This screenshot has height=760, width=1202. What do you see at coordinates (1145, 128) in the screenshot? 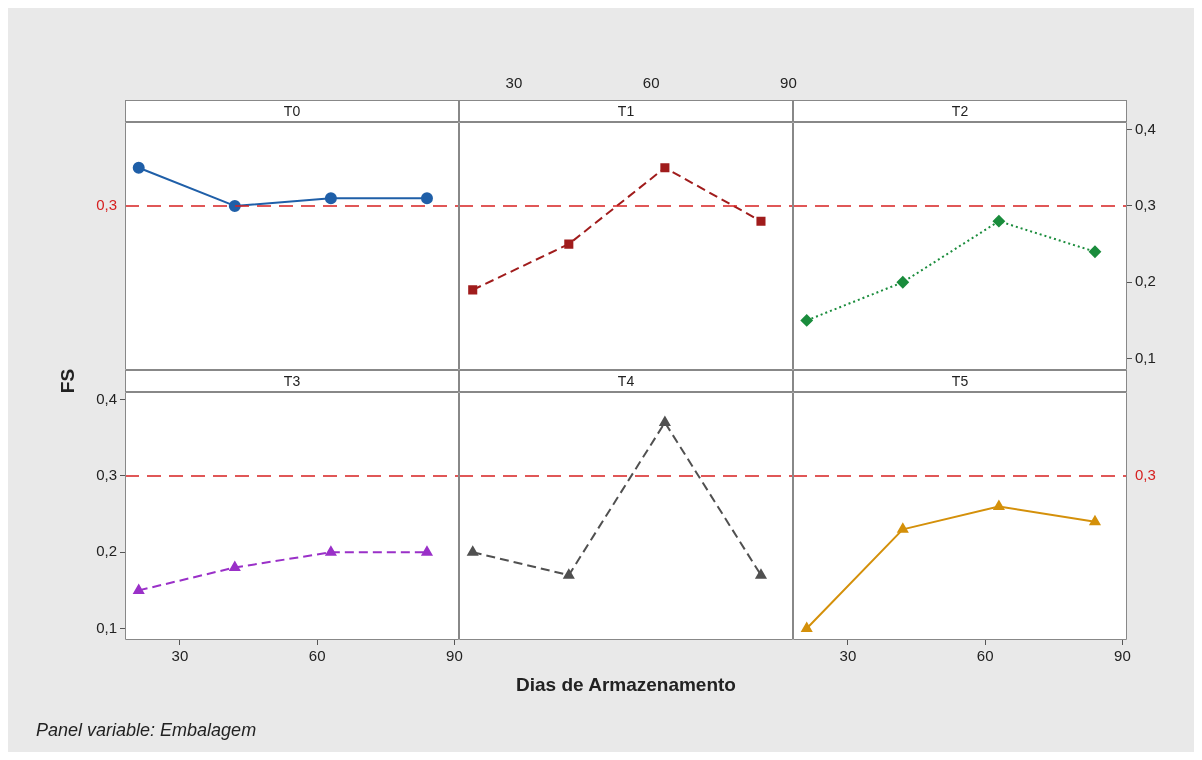
I see `y2-tick-label: 0,4` at bounding box center [1145, 128].